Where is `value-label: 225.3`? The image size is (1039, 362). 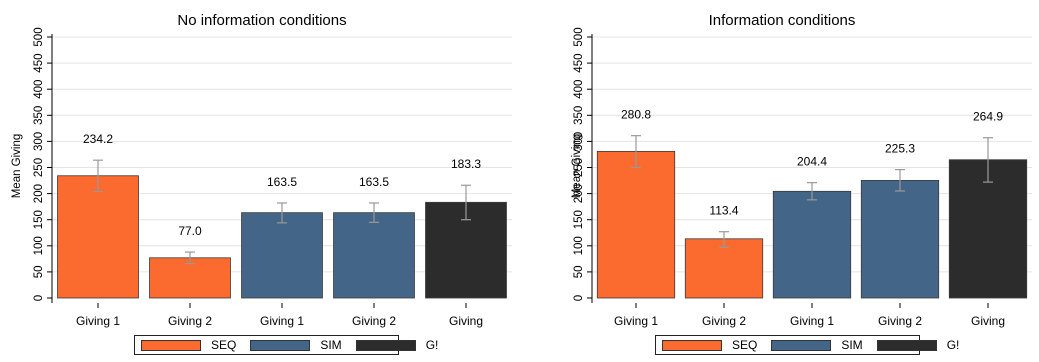 value-label: 225.3 is located at coordinates (900, 149).